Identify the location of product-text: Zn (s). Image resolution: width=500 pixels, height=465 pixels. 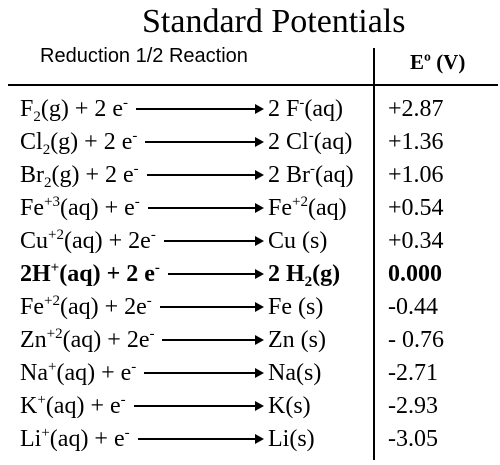
(297, 340).